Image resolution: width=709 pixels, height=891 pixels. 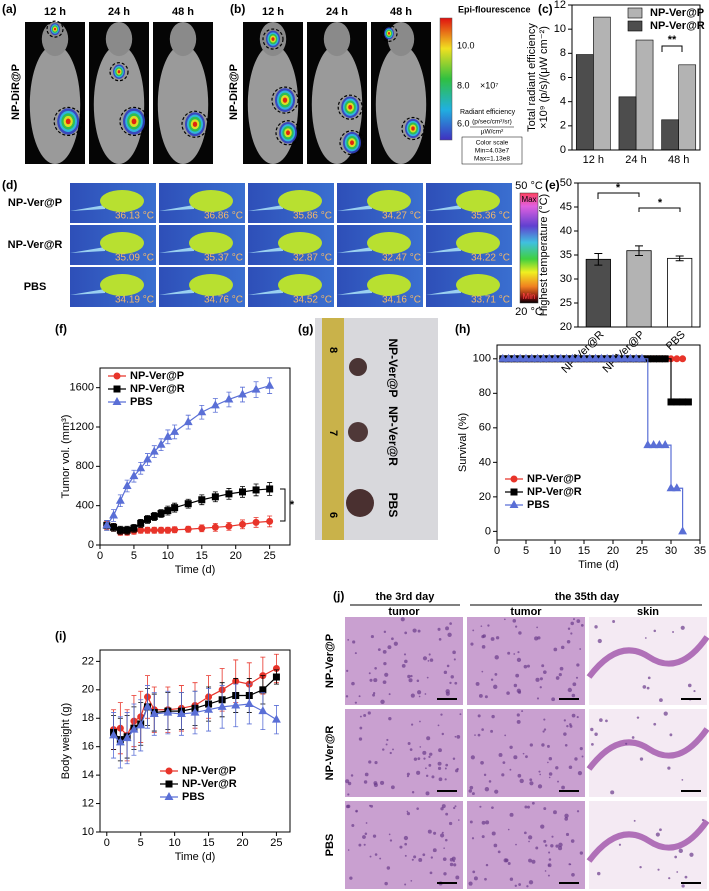 I want to click on scale-min: Min=4.03e7, so click(x=492, y=151).